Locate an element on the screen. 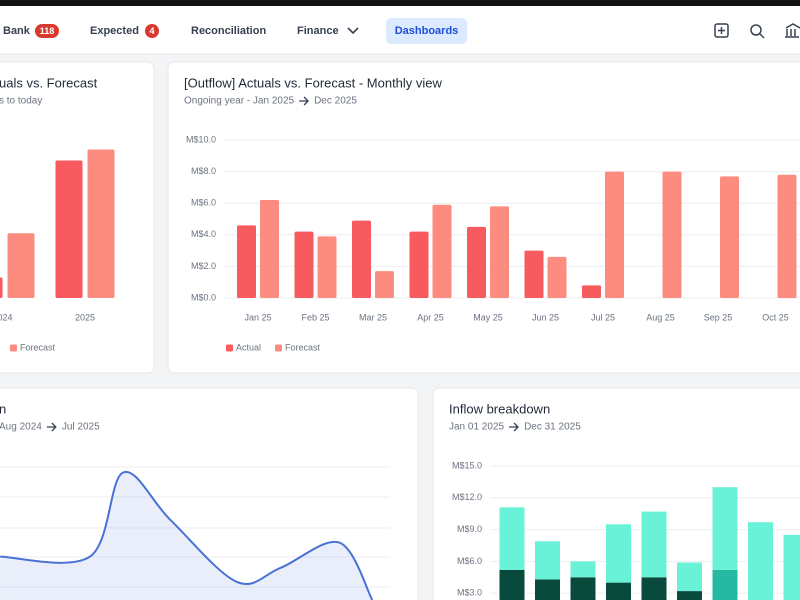 The height and width of the screenshot is (600, 800). add-icon-plus is located at coordinates (721, 30).